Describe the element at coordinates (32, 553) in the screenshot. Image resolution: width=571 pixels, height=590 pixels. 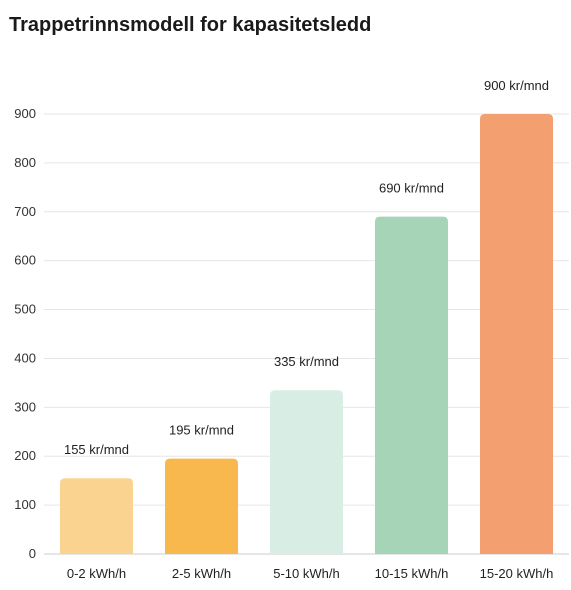
I see `y-tick-label: 0` at that location.